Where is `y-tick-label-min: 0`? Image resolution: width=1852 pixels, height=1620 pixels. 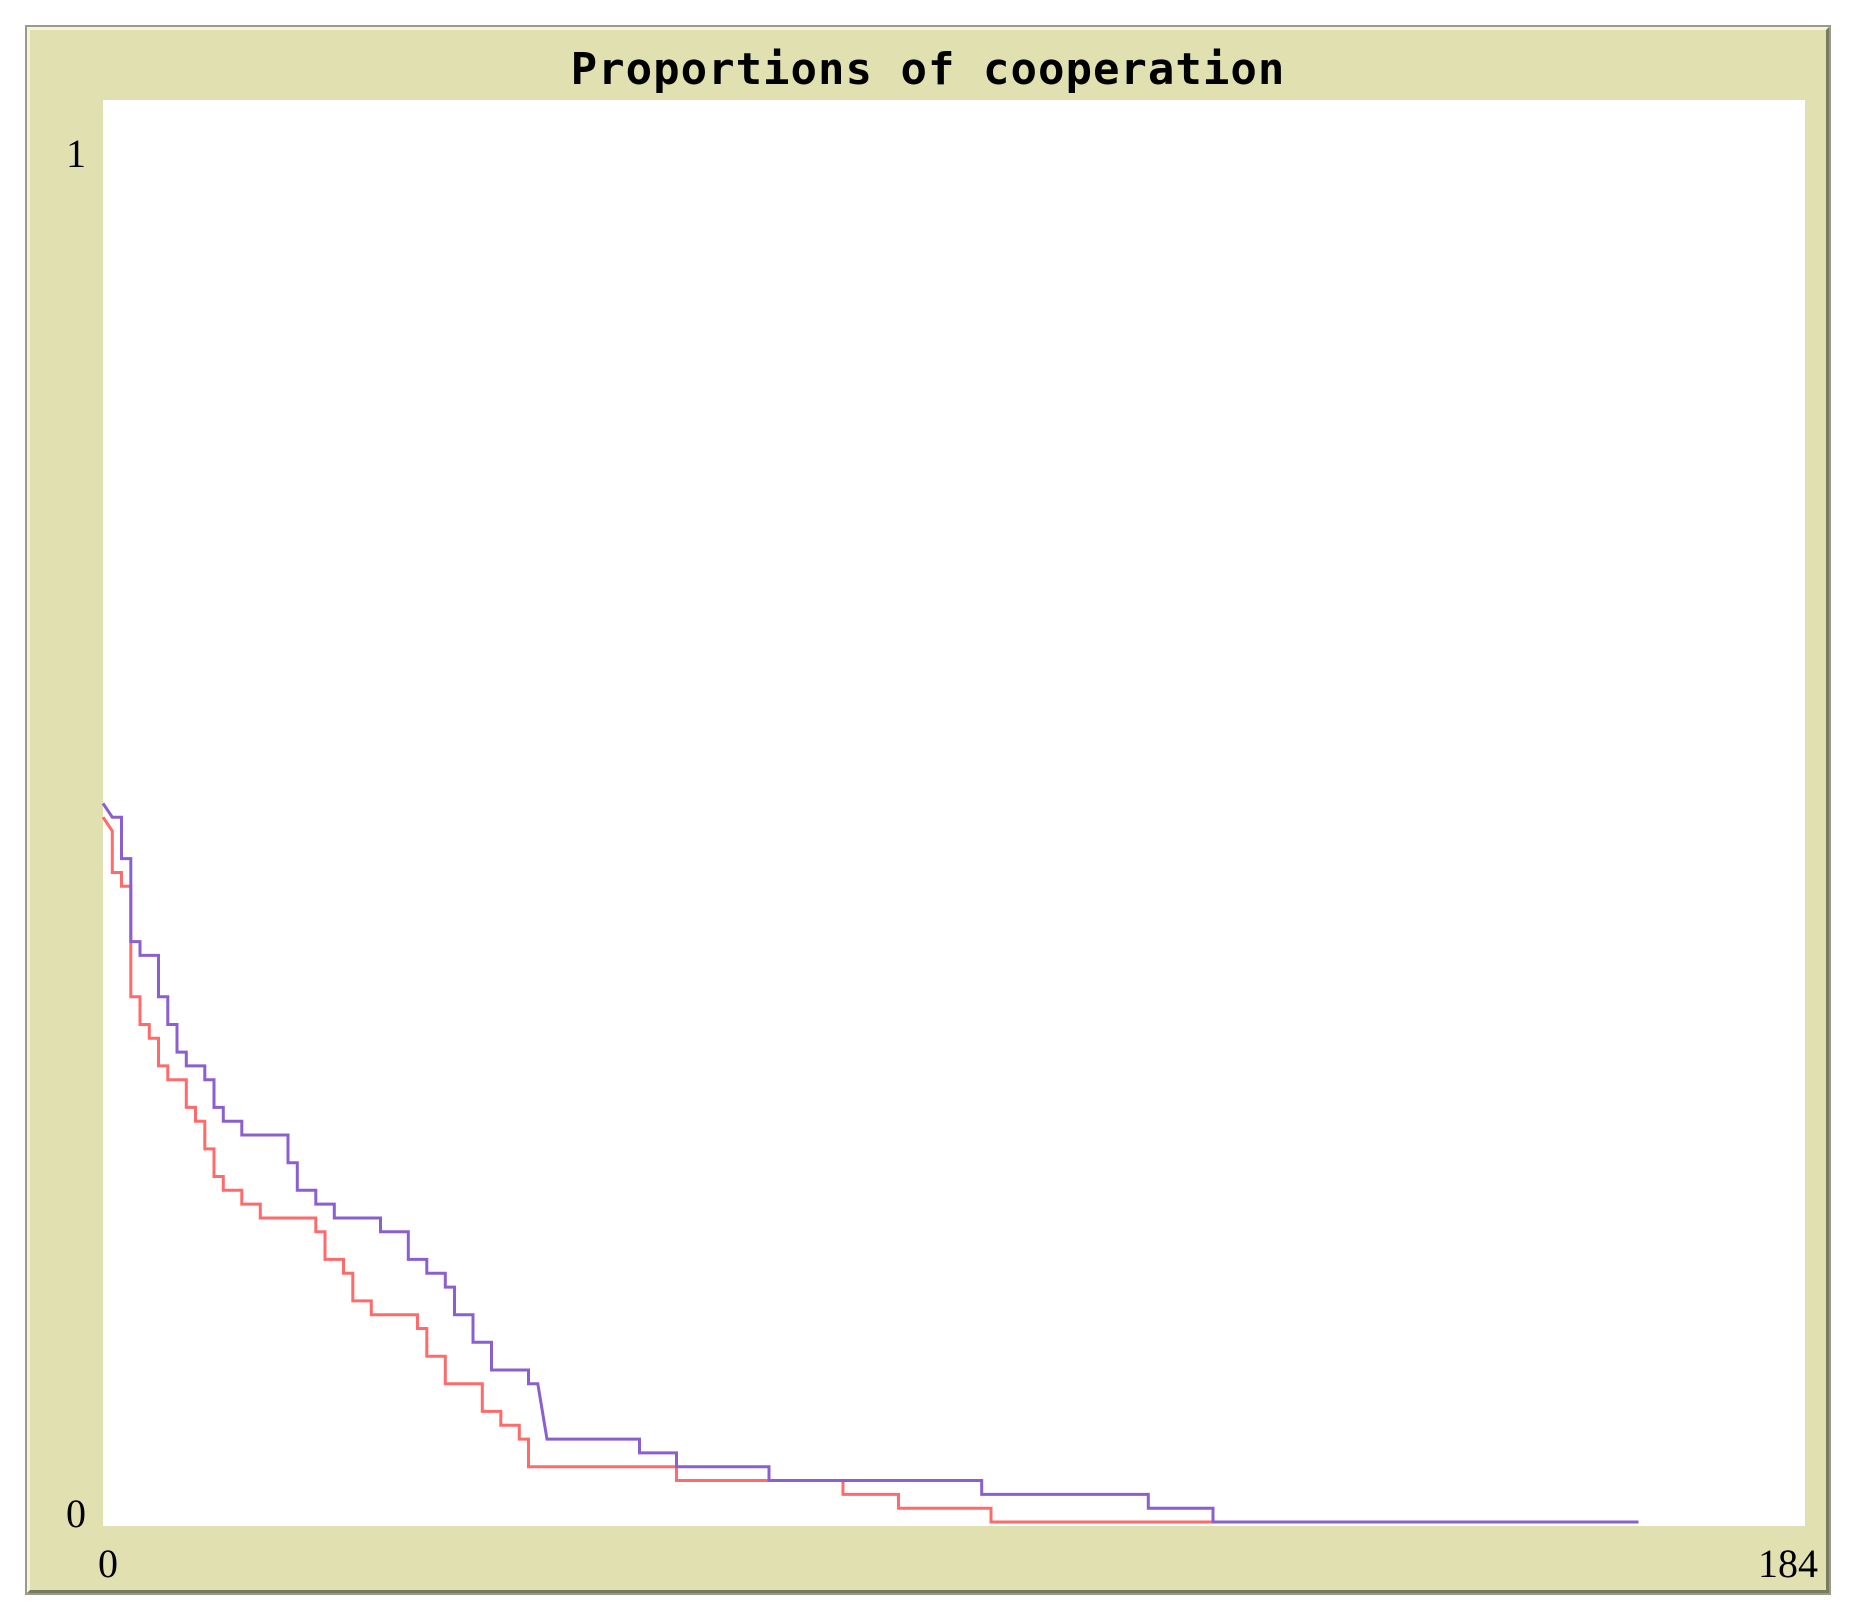 y-tick-label-min: 0 is located at coordinates (76, 1513).